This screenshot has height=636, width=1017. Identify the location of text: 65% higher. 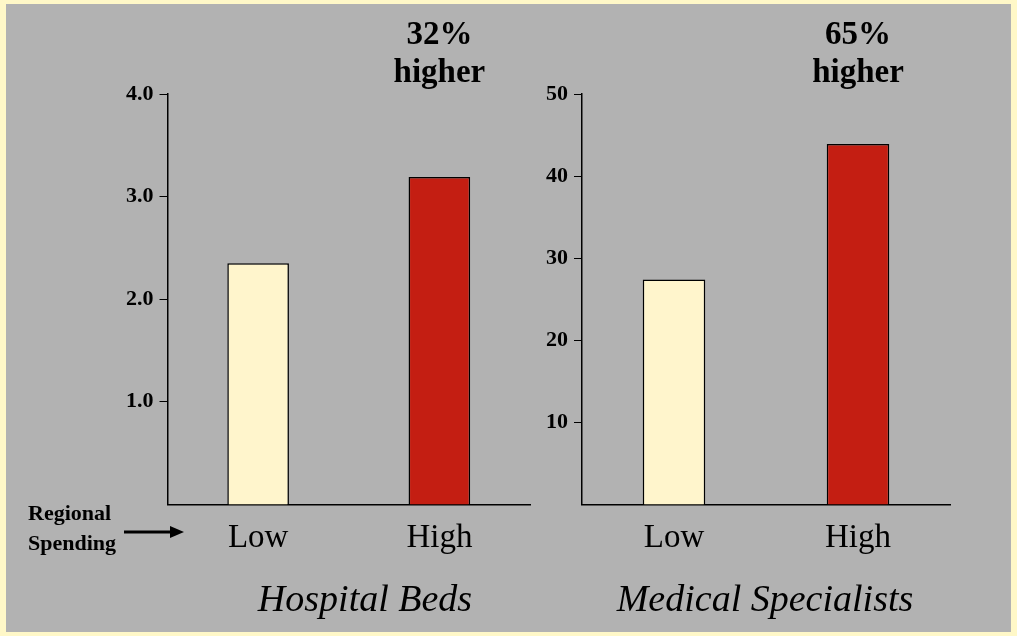
(858, 52).